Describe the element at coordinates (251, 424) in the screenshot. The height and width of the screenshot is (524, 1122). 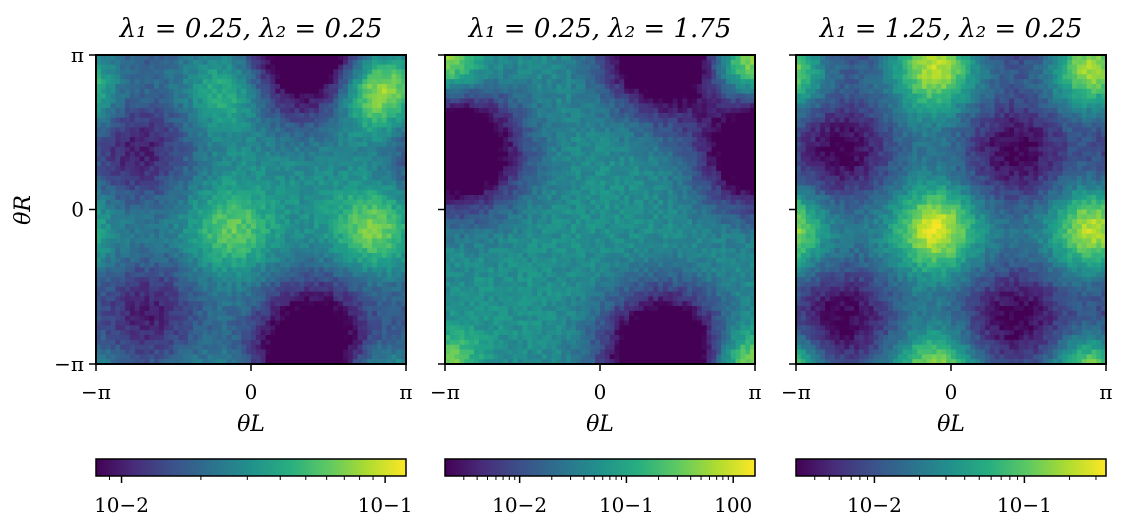
I see `panel-1-xlabel: θL` at that location.